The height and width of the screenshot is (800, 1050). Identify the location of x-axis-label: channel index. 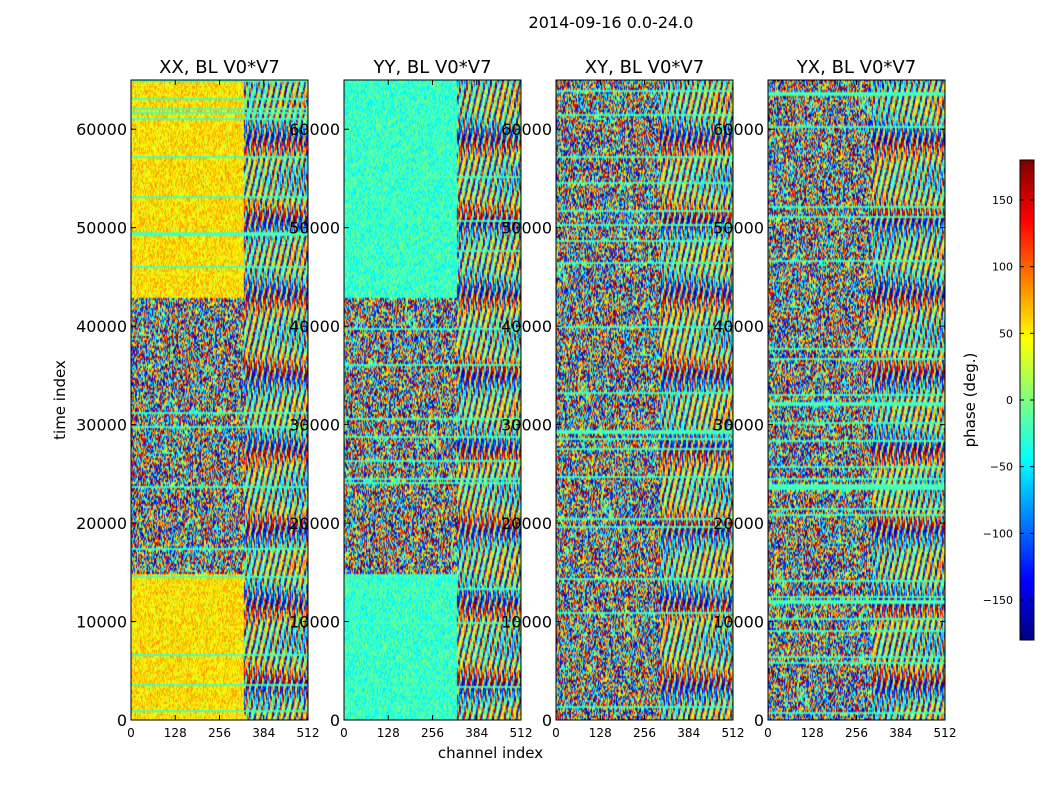
(490, 753).